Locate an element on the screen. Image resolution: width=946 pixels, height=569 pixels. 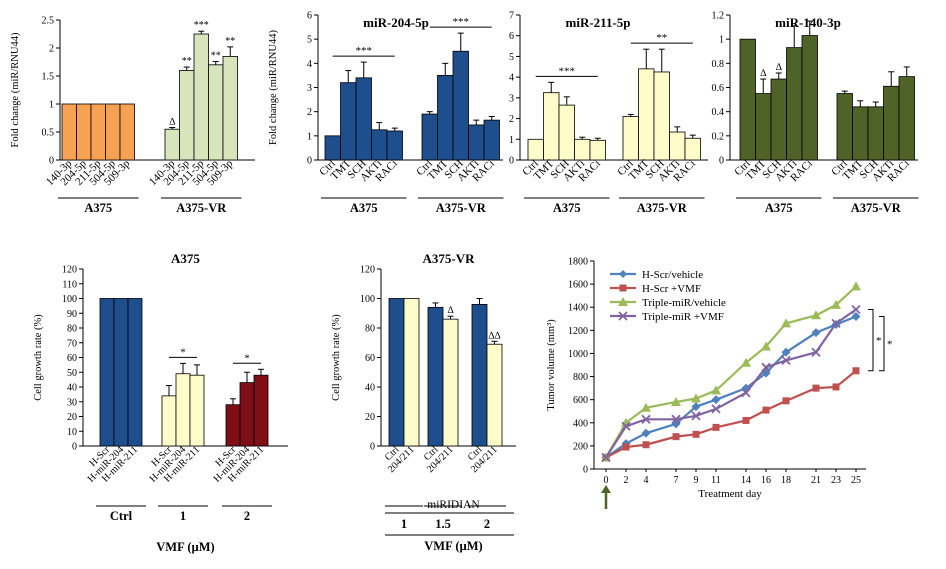
chart-title: A375-VR is located at coordinates (449, 258).